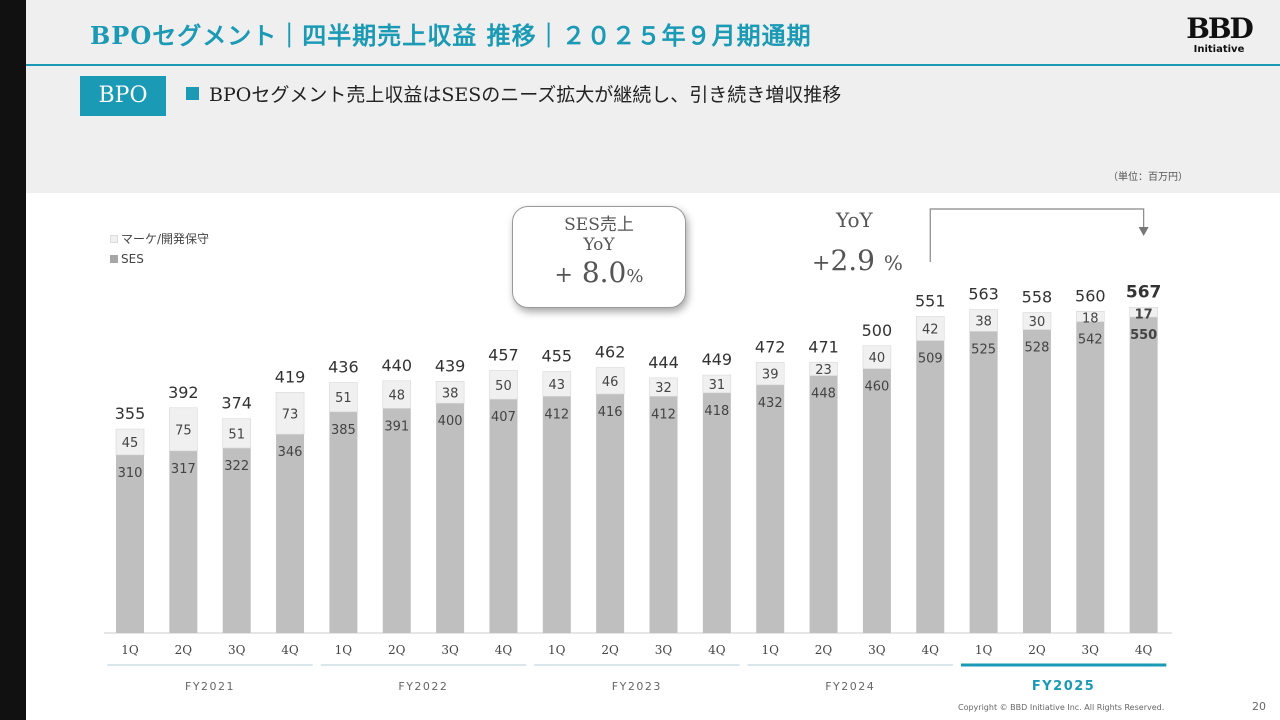  I want to click on group-label-5: FY2025, so click(1063, 686).